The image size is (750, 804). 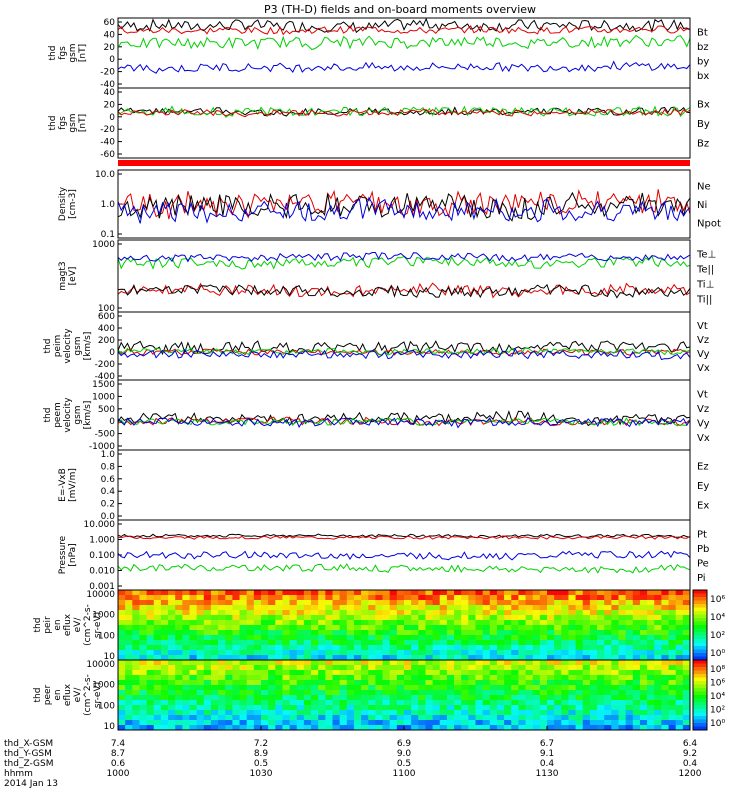 I want to click on y-tick-label: 20, so click(x=110, y=48).